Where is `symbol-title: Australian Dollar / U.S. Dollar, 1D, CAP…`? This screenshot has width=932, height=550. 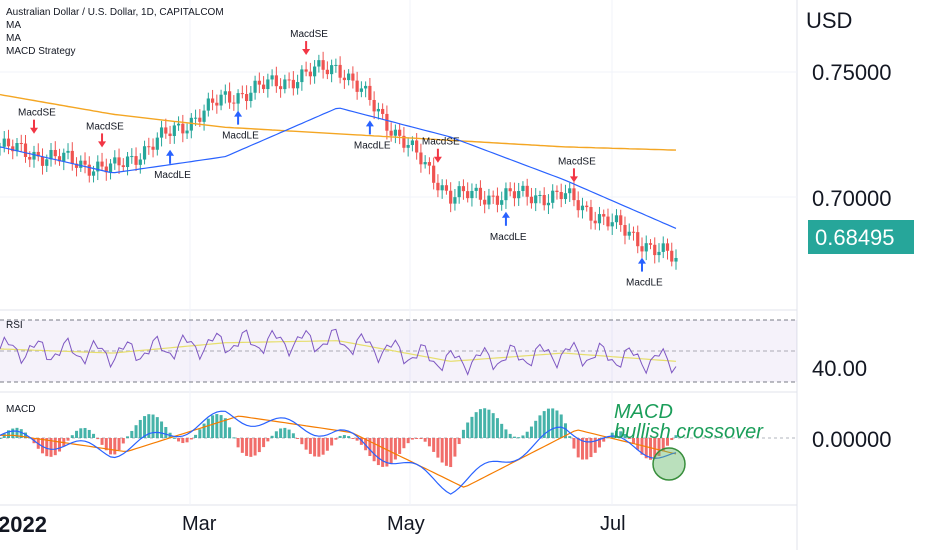
symbol-title: Australian Dollar / U.S. Dollar, 1D, CAP… is located at coordinates (115, 12).